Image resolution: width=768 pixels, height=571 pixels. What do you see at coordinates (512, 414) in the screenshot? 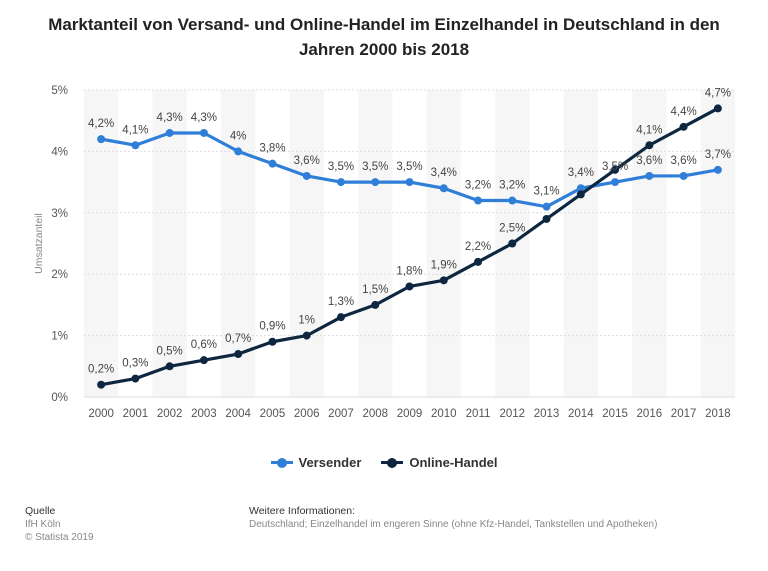
I see `x-tick-label: 2012` at bounding box center [512, 414].